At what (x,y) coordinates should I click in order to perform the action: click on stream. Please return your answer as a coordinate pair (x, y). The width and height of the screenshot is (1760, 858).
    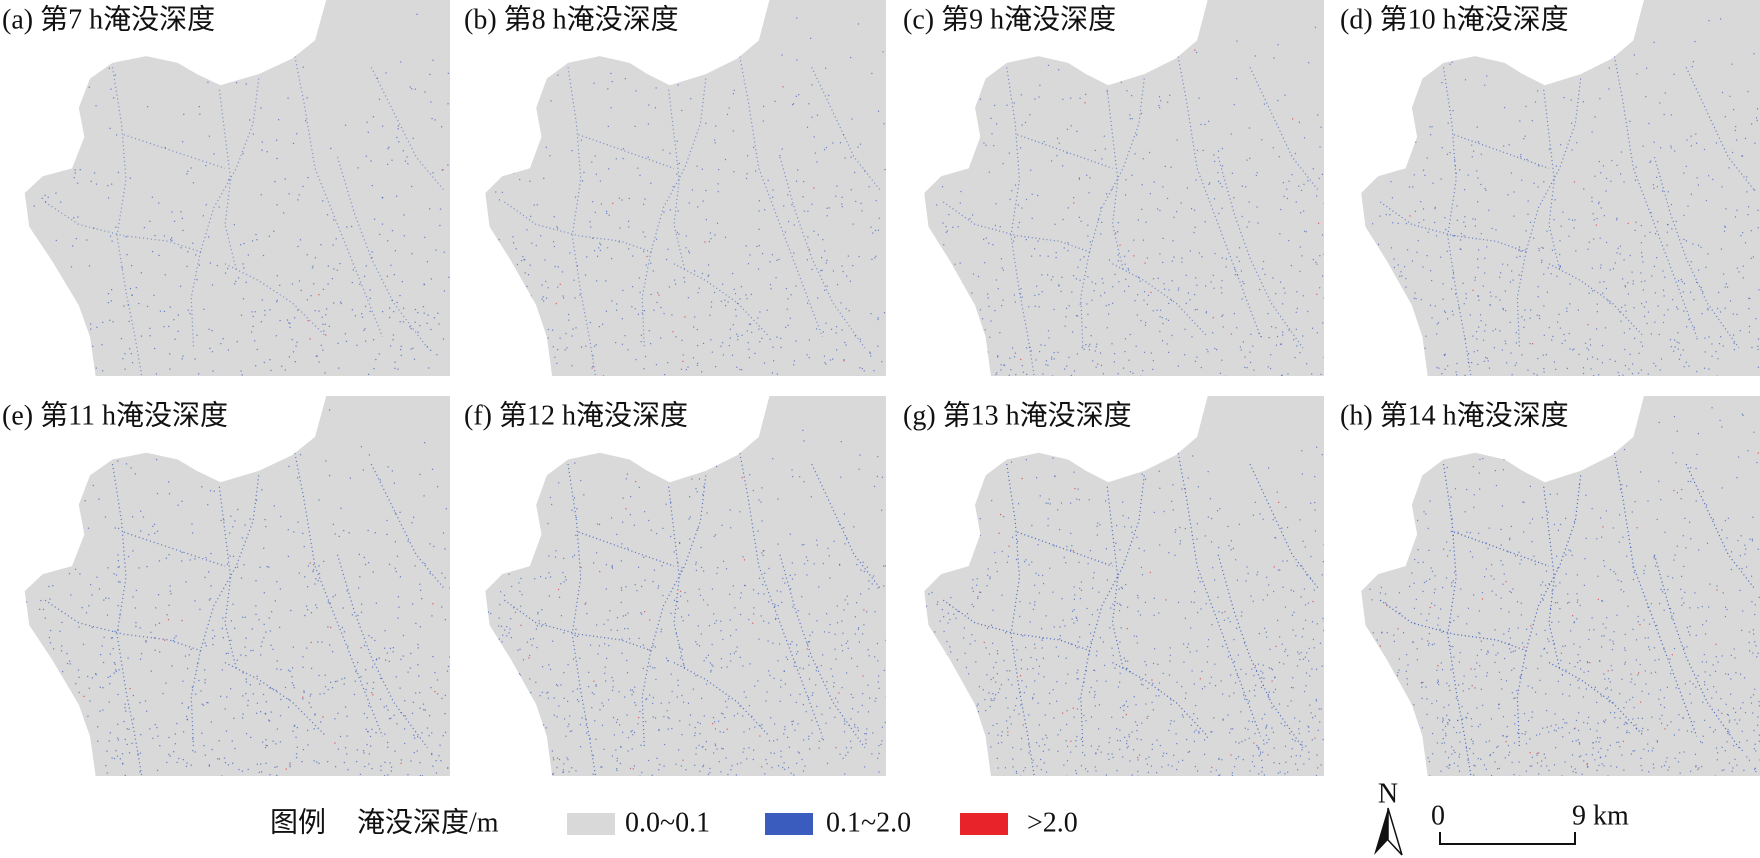
    Looking at the image, I should click on (1020, 221).